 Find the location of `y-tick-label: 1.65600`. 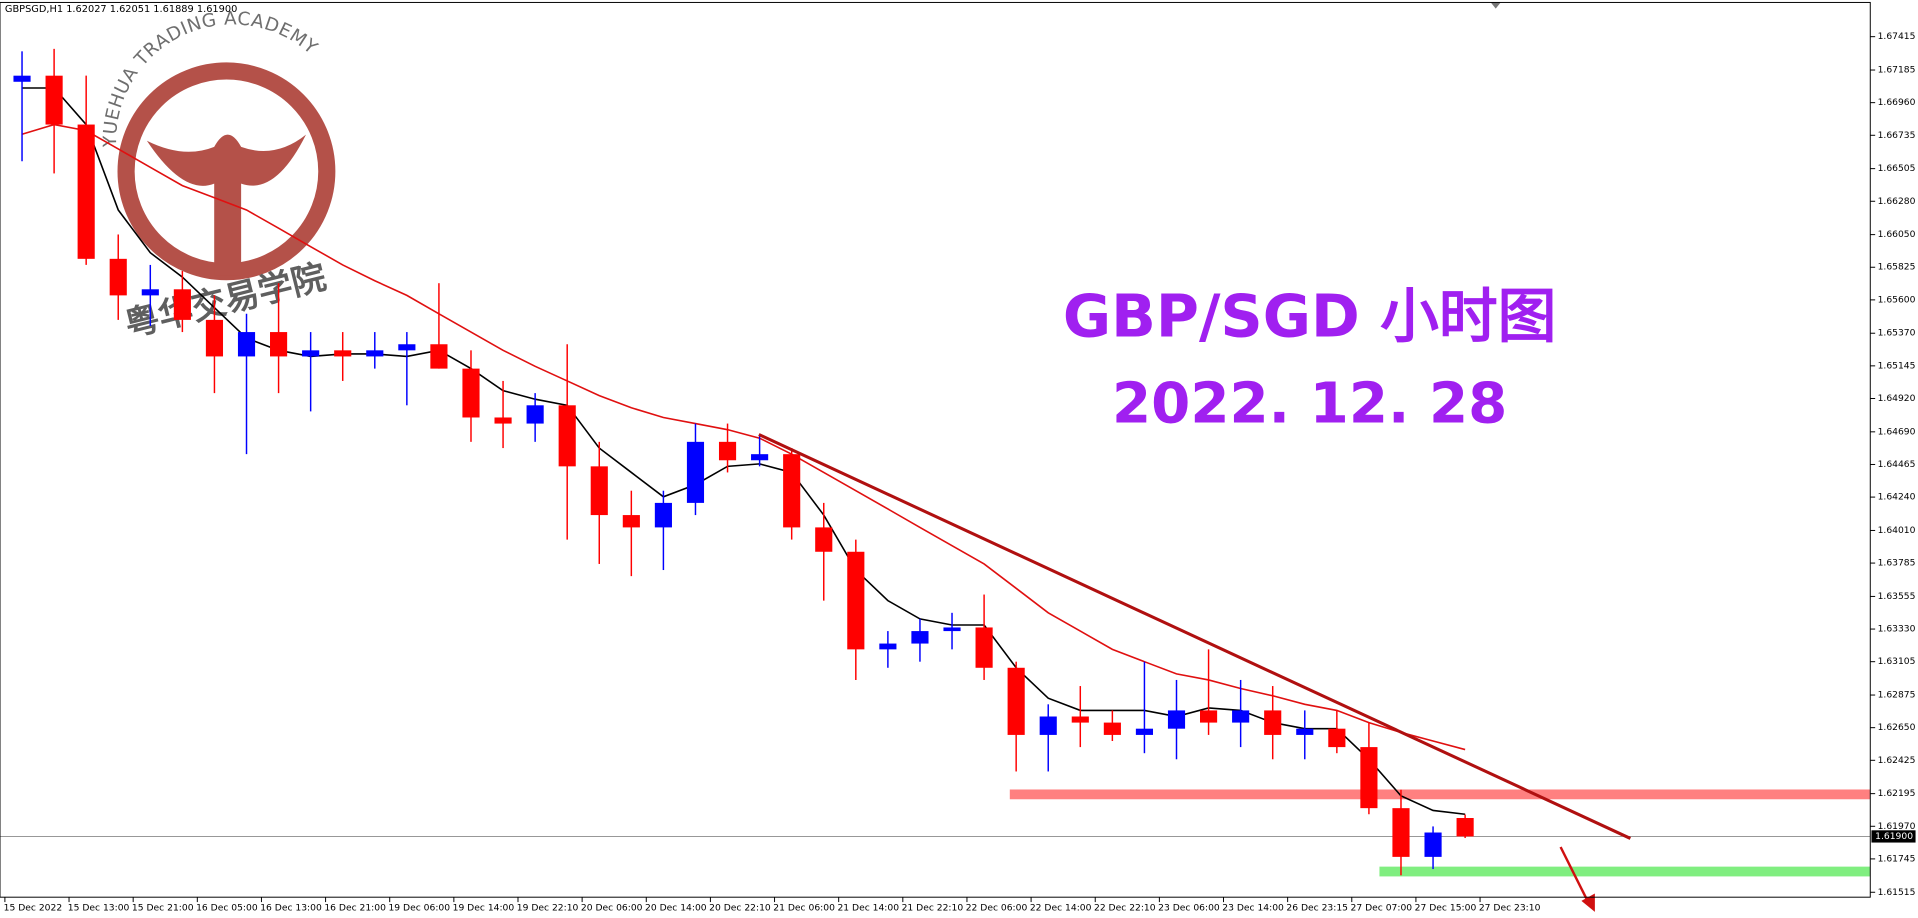

y-tick-label: 1.65600 is located at coordinates (1897, 299).